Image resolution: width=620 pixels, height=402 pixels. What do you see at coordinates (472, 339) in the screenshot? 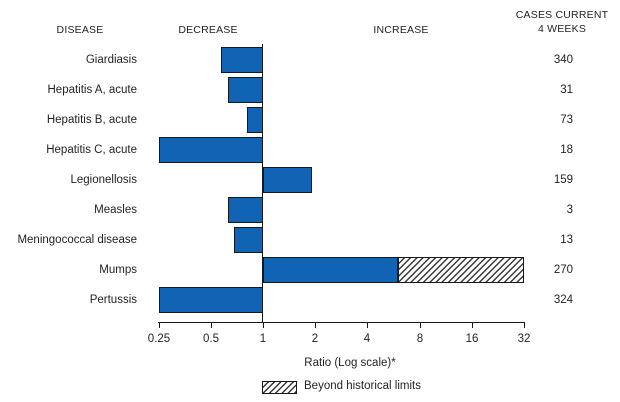
I see `x-axis-tick-label: 16` at bounding box center [472, 339].